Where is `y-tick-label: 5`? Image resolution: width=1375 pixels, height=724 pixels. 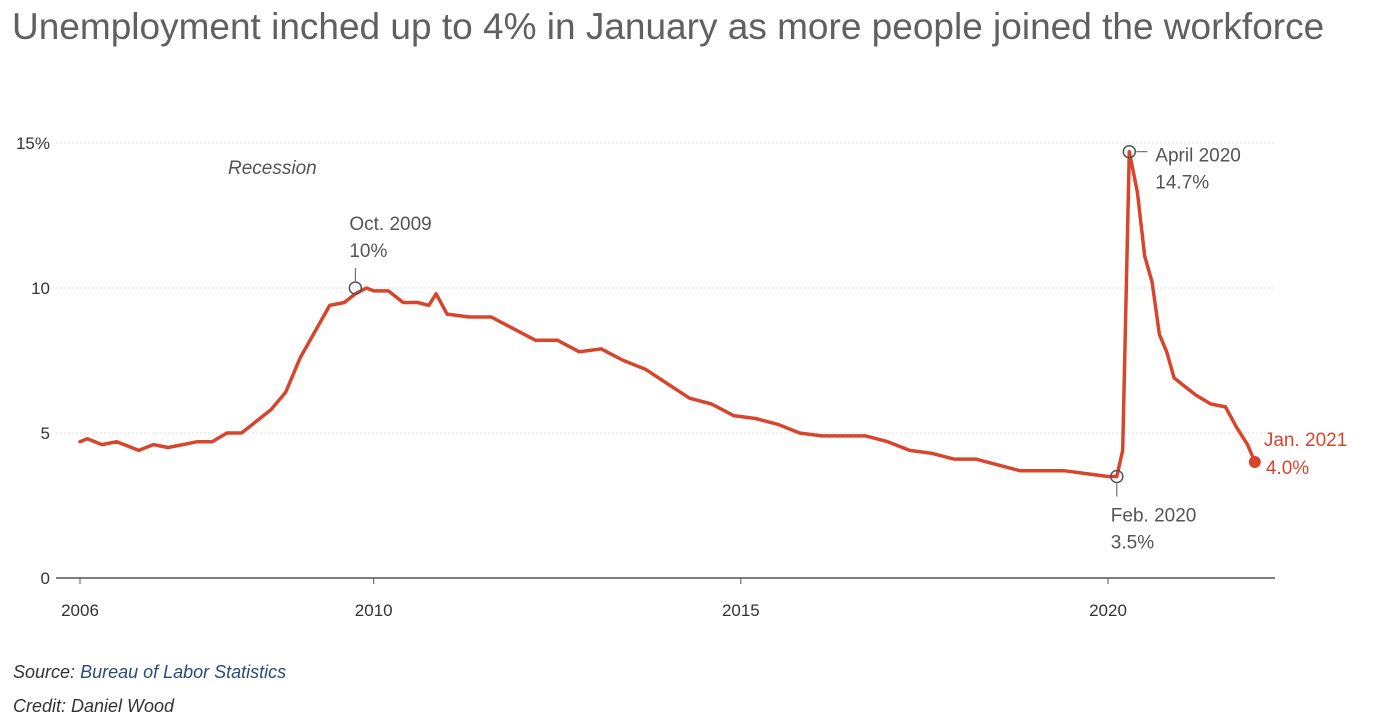
y-tick-label: 5 is located at coordinates (45, 433).